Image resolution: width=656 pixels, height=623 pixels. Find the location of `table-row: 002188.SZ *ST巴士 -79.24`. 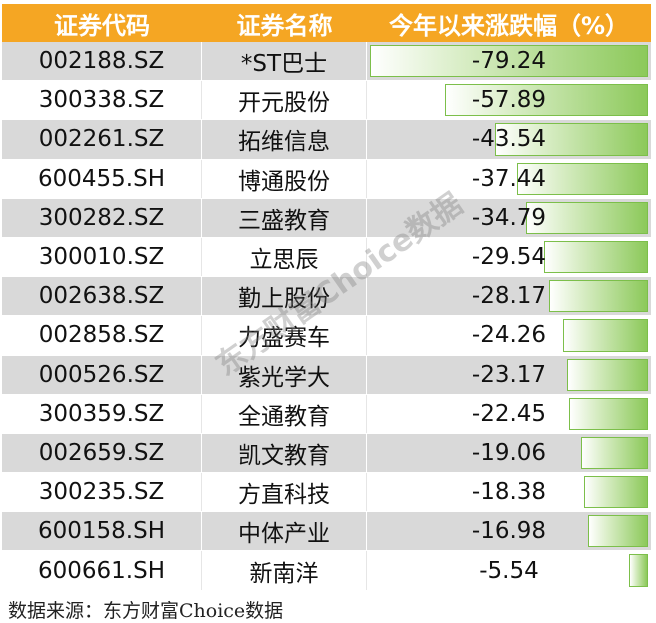

table-row: 002188.SZ *ST巴士 -79.24 is located at coordinates (326, 62).